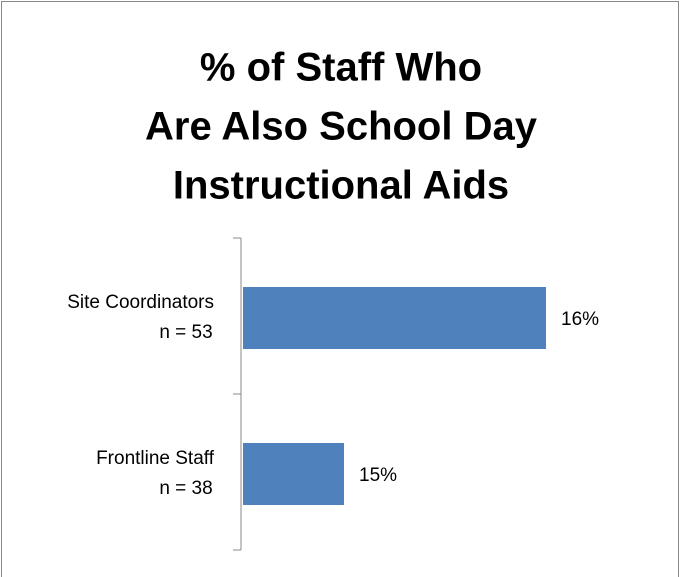  I want to click on category-label: Frontline Staff, so click(155, 458).